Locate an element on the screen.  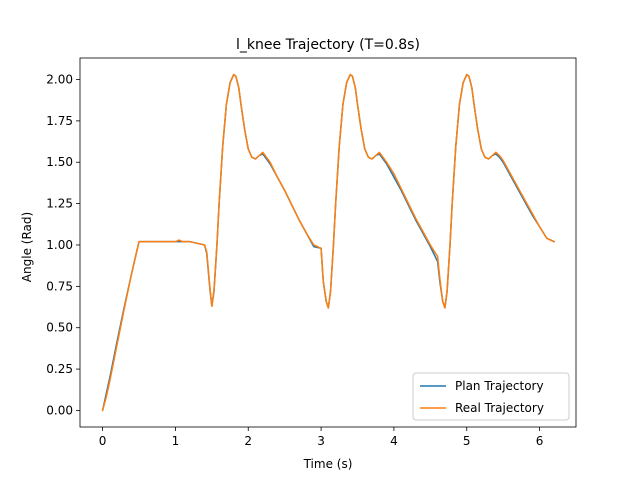
legend-label: Real Trajectory is located at coordinates (499, 408).